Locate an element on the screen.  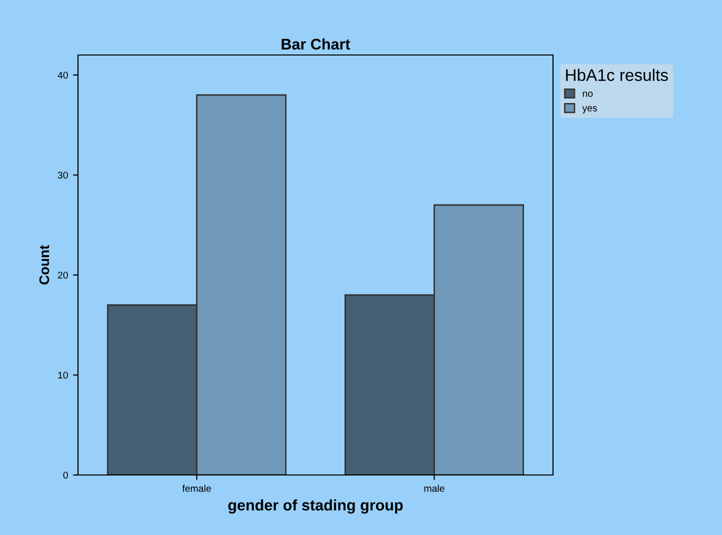
y-tick-label: 40 is located at coordinates (63, 75).